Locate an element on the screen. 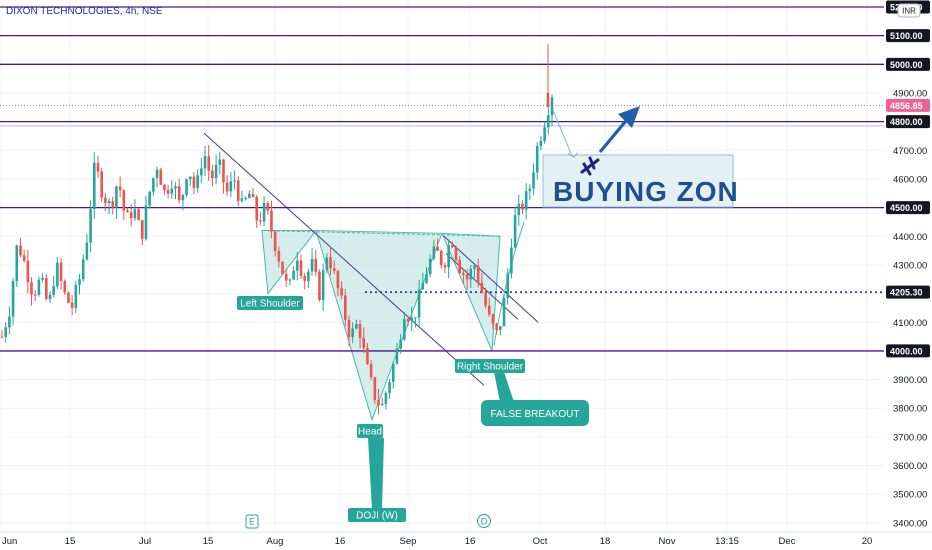 This screenshot has width=932, height=550. y-tick-label: 3700.00 is located at coordinates (910, 437).